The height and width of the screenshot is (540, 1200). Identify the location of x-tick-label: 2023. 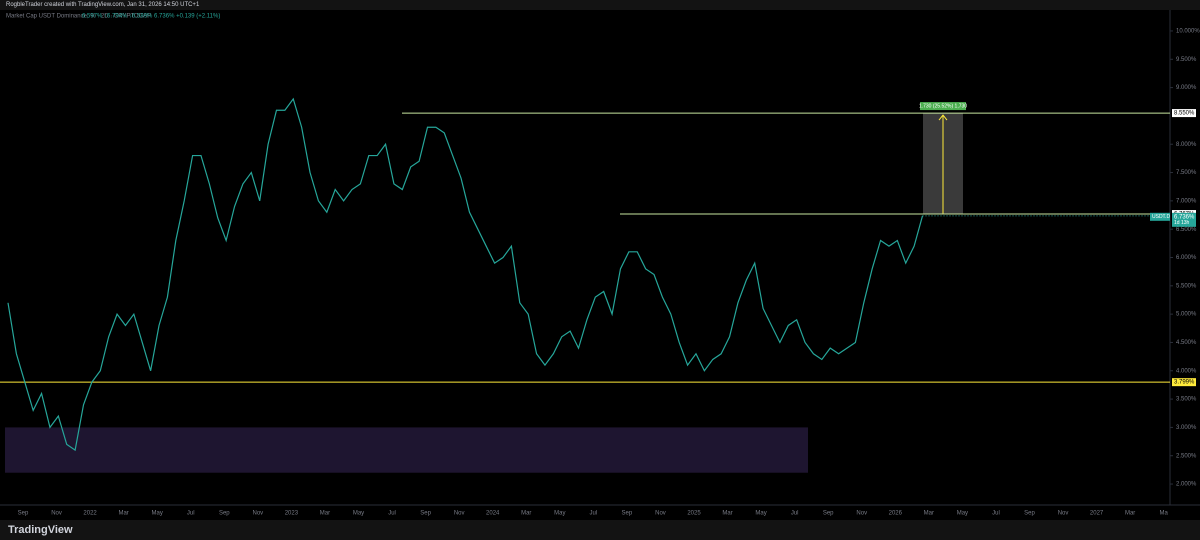
(292, 514).